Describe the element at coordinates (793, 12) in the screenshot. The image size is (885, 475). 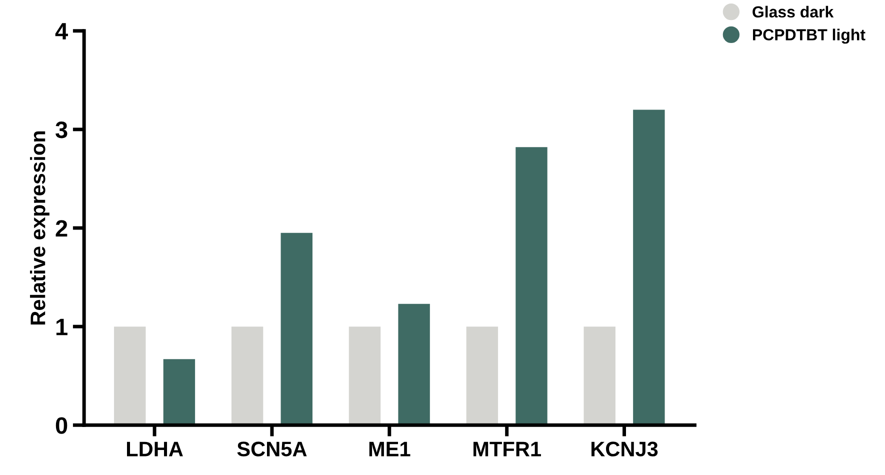
I see `legend-label: Glass dark` at that location.